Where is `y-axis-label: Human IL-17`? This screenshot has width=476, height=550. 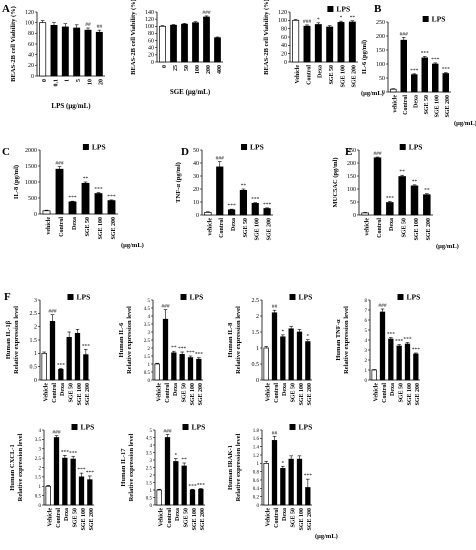 y-axis-label: Human IL-17 is located at coordinates (123, 467).